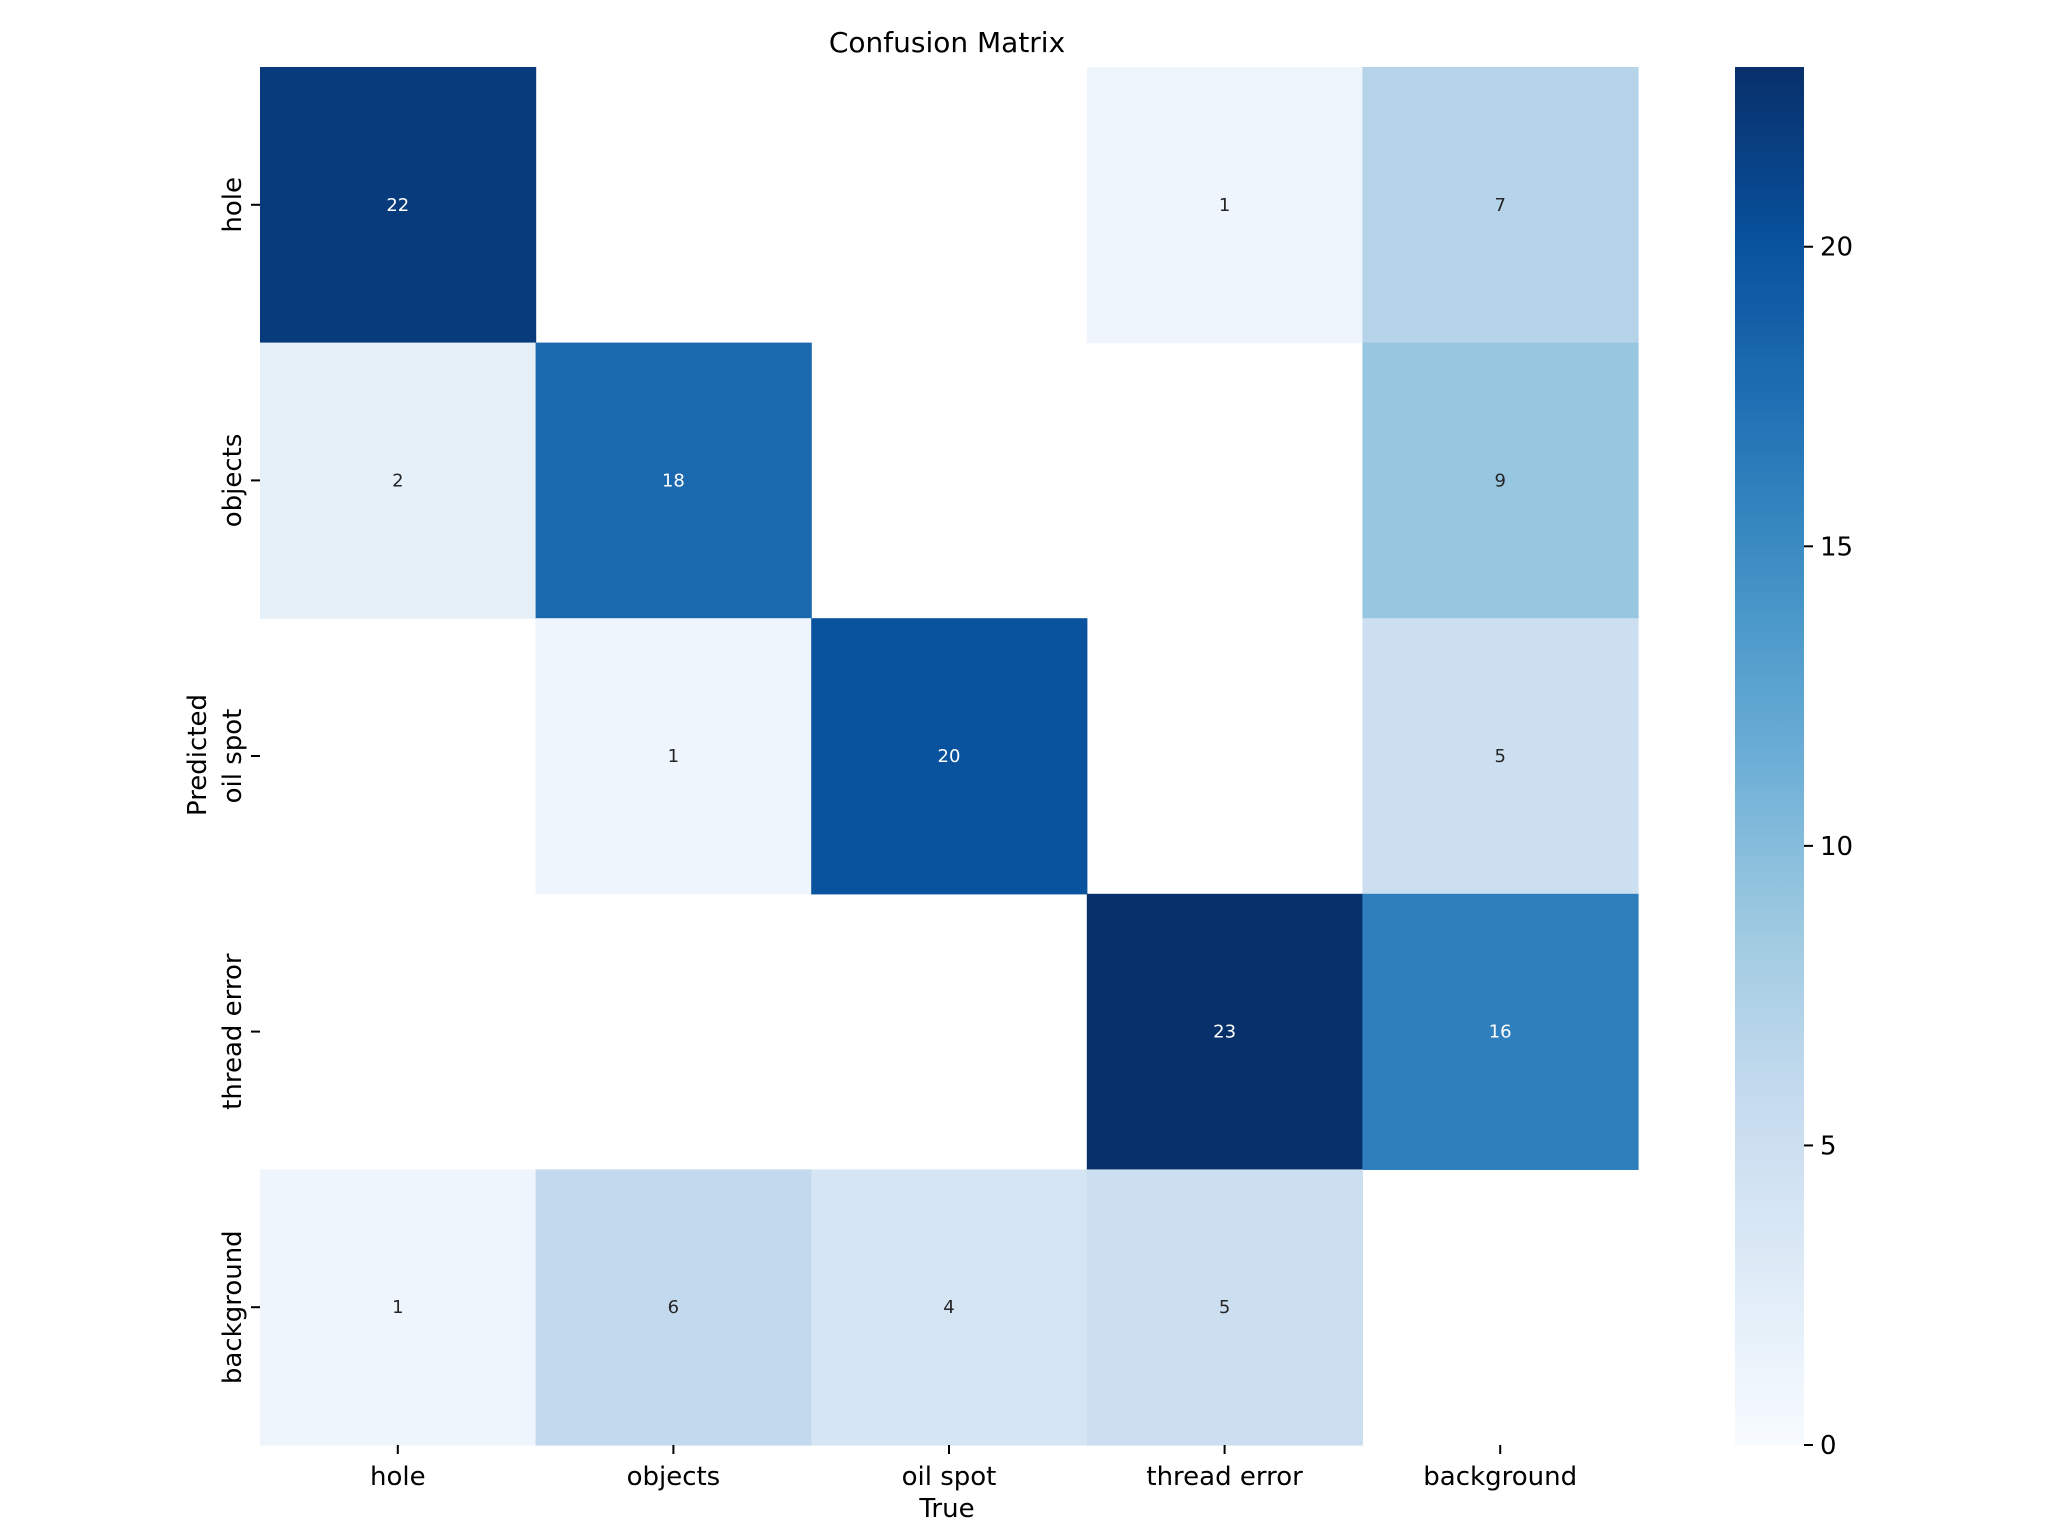 The width and height of the screenshot is (2048, 1536). I want to click on x-tick-label-3: thread error, so click(1224, 1477).